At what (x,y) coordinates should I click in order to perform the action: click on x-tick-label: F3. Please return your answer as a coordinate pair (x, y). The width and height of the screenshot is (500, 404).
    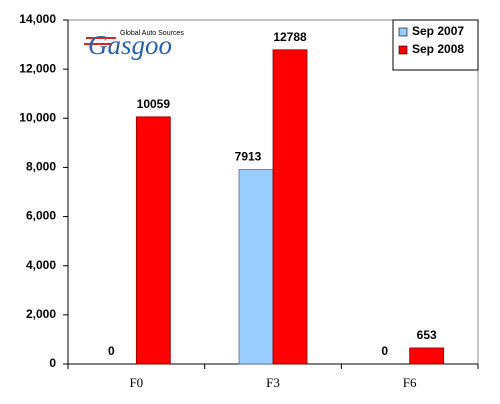
    Looking at the image, I should click on (273, 382).